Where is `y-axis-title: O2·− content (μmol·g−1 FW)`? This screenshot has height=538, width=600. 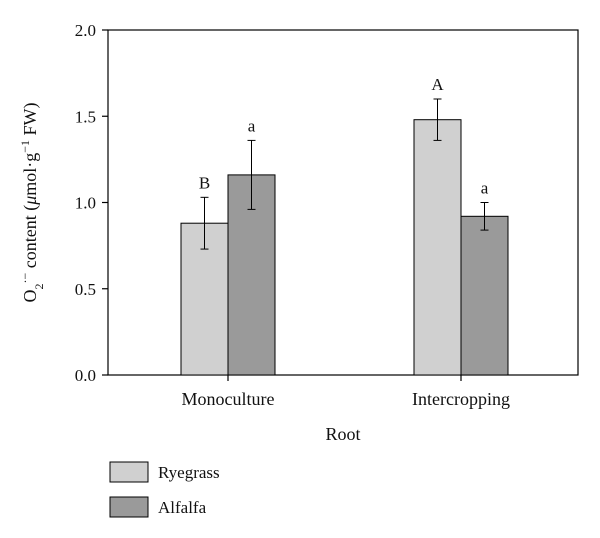 y-axis-title: O2·− content (μmol·g−1 FW) is located at coordinates (32, 202).